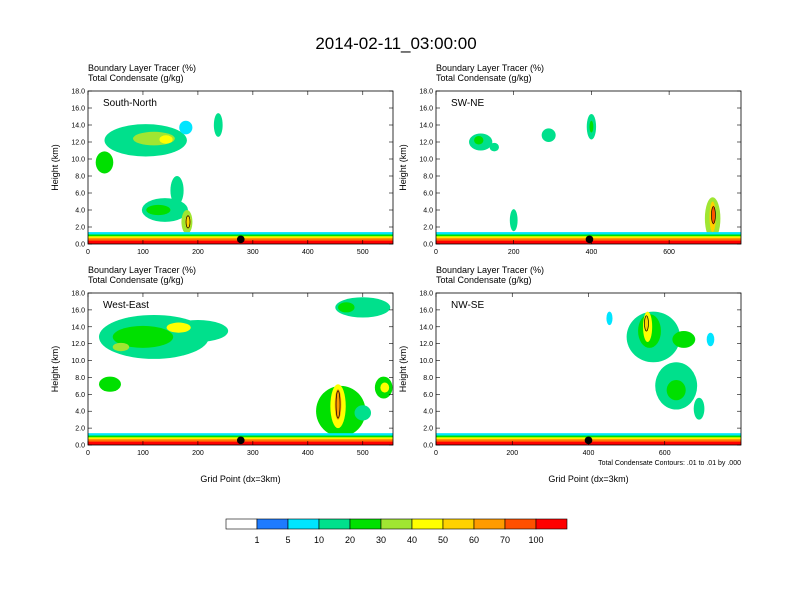 The height and width of the screenshot is (612, 792). Describe the element at coordinates (669, 252) in the screenshot. I see `x-tick-label: 600` at that location.